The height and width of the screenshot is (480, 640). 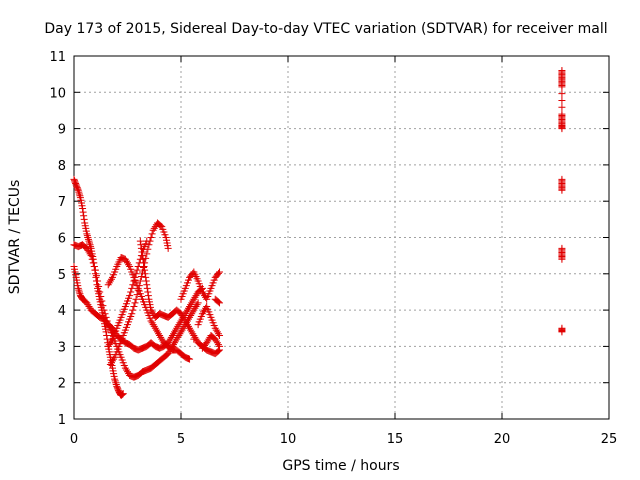 What do you see at coordinates (57, 57) in the screenshot?
I see `y-tick-label: 11` at bounding box center [57, 57].